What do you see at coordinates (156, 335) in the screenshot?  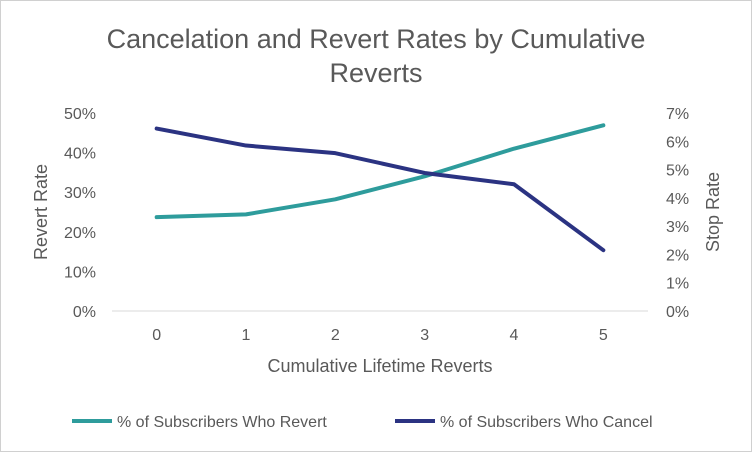 I see `x-tick-label: 0` at bounding box center [156, 335].